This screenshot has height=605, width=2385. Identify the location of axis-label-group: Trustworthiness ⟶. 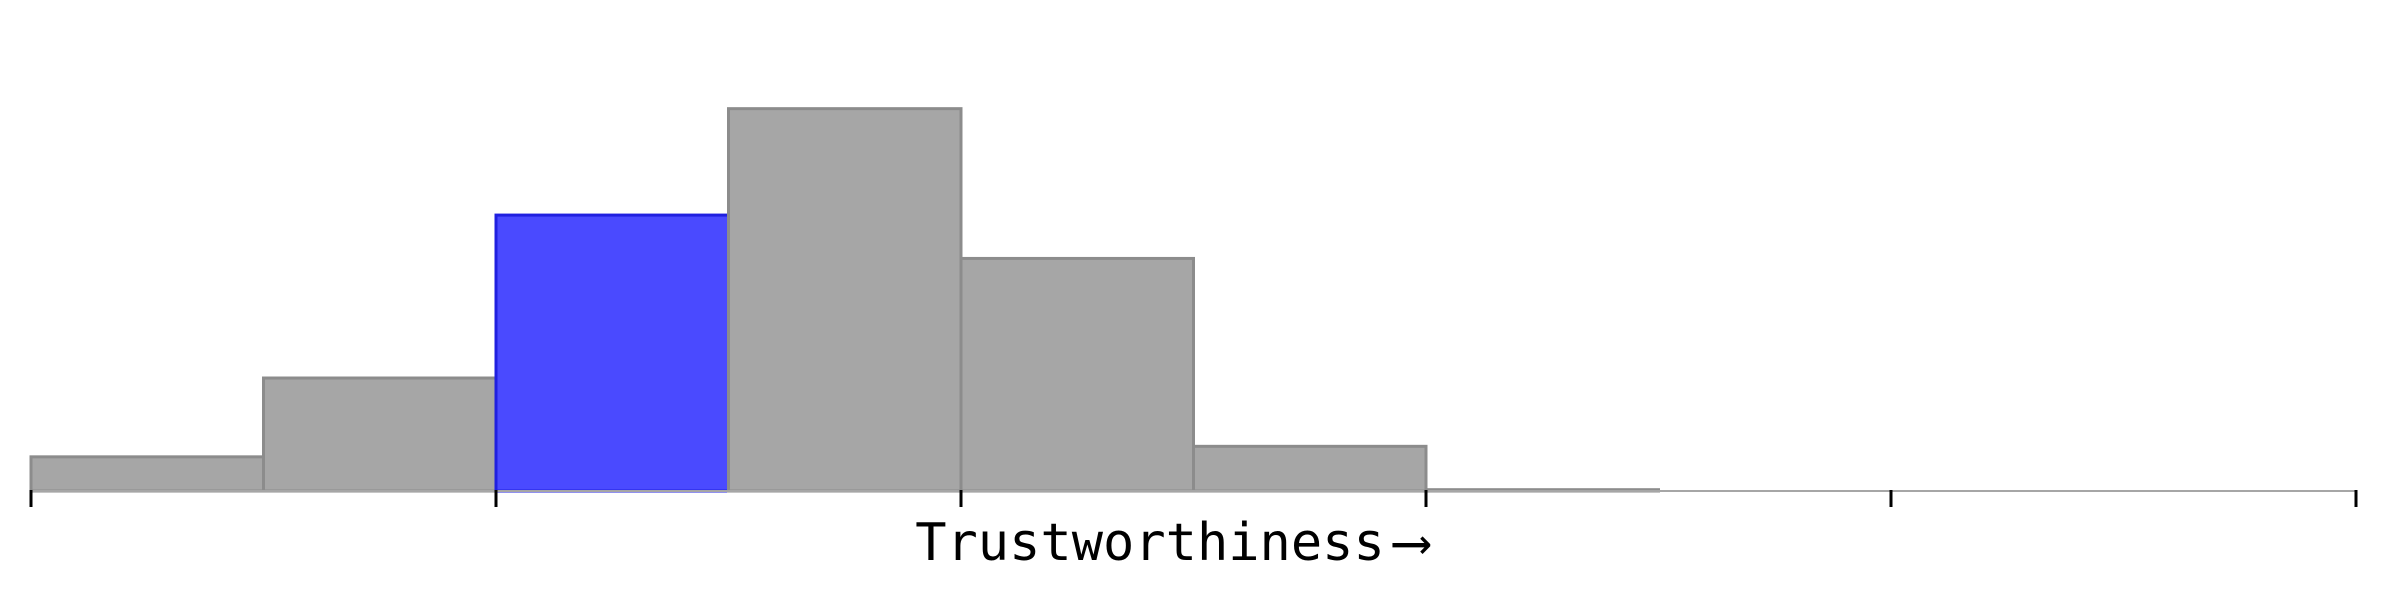
(1173, 541).